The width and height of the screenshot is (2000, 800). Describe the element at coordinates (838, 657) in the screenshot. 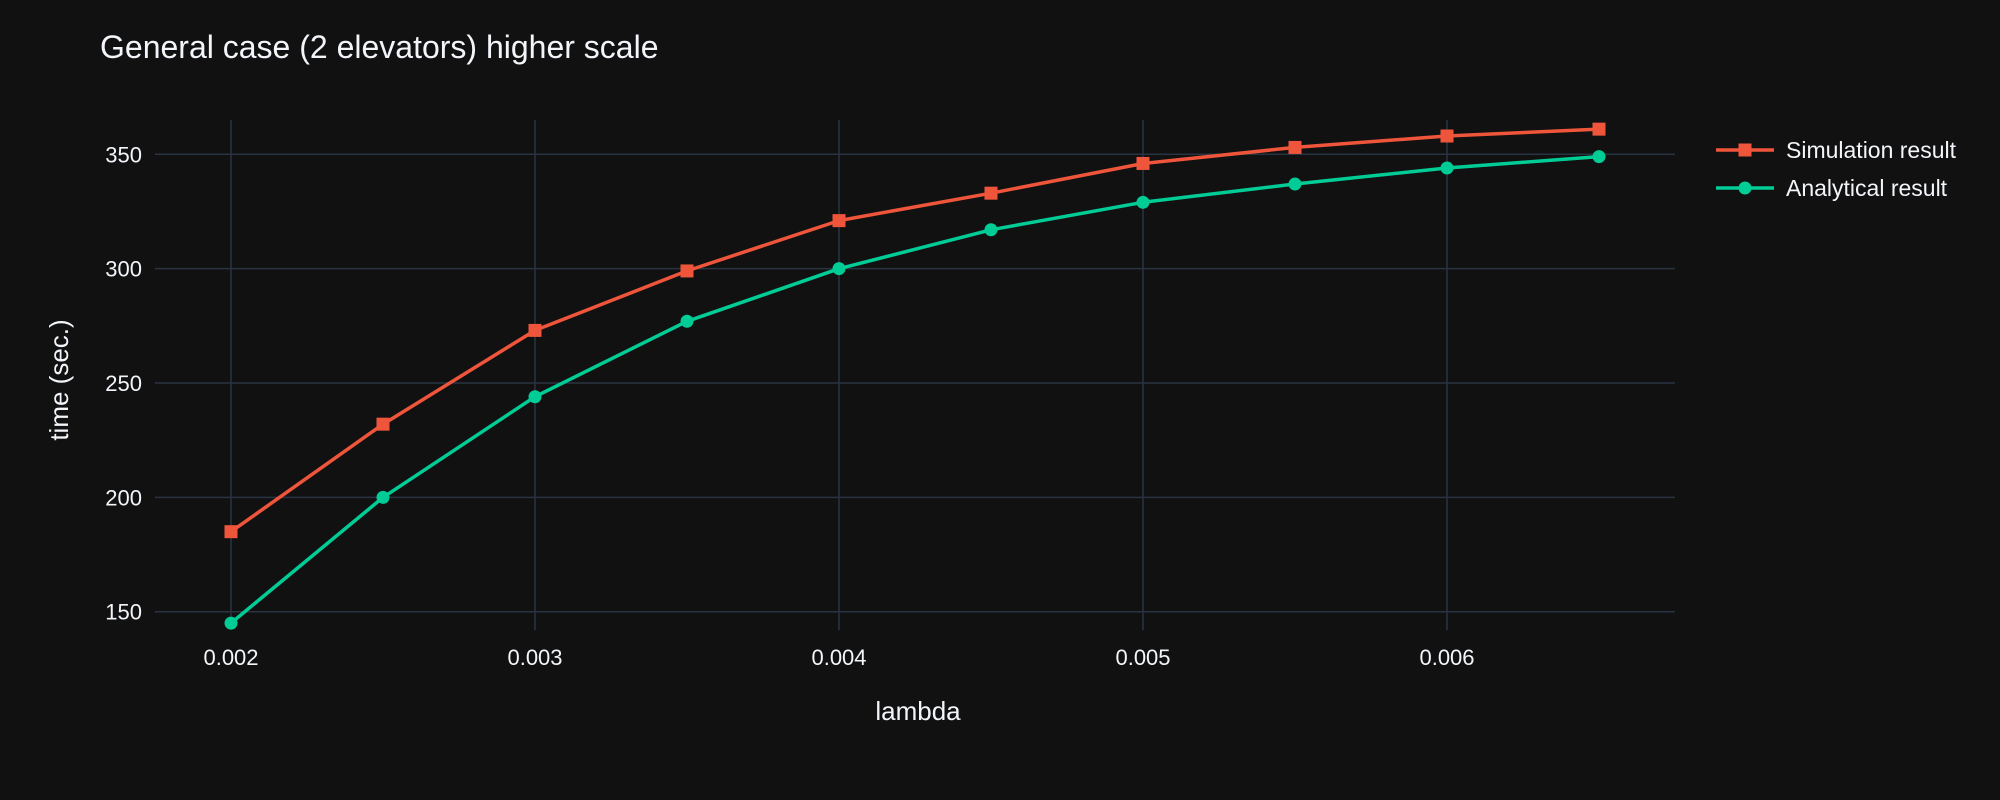

I see `x-tick-label: 0.004` at that location.